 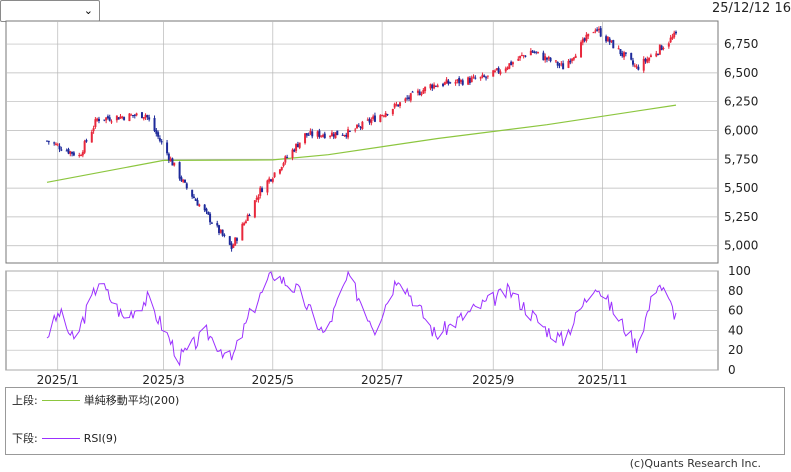 I want to click on price-y-tick-label: 6,750, so click(x=741, y=44).